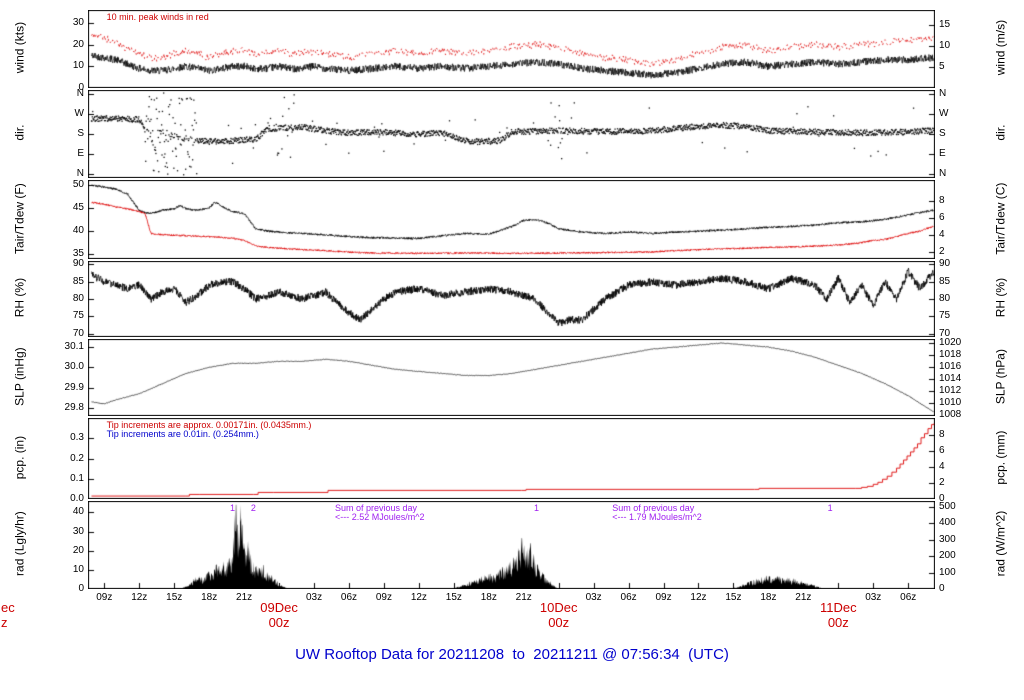  Describe the element at coordinates (945, 333) in the screenshot. I see `y-tick-right-rh: 70` at that location.